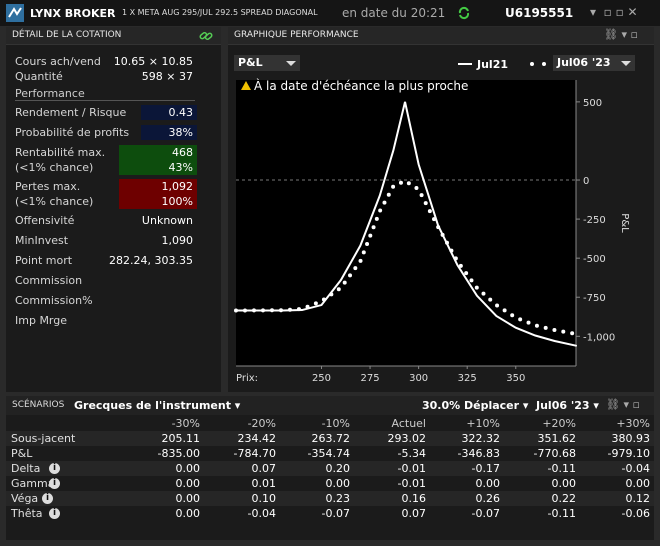 The image size is (660, 546). I want to click on quote-row: Commission, so click(106, 280).